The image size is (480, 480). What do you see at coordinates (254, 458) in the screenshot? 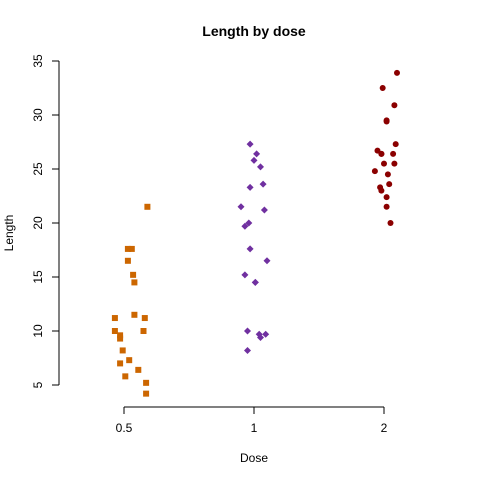
I see `x-axis-label: Dose` at bounding box center [254, 458].